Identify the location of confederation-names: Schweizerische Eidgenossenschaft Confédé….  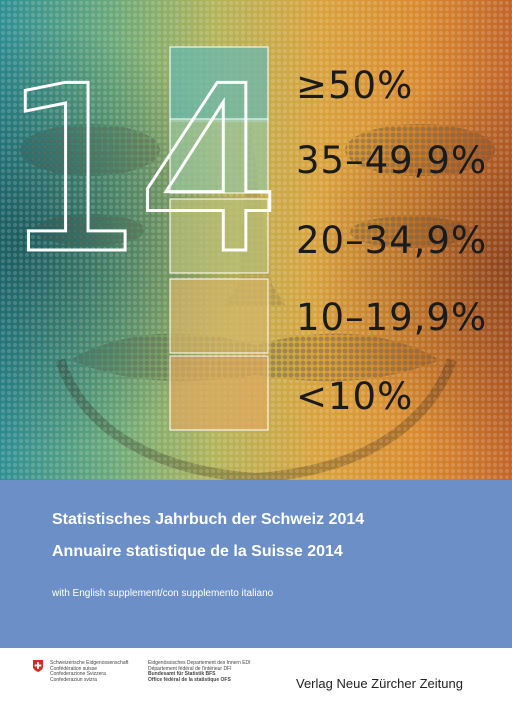
(89, 671).